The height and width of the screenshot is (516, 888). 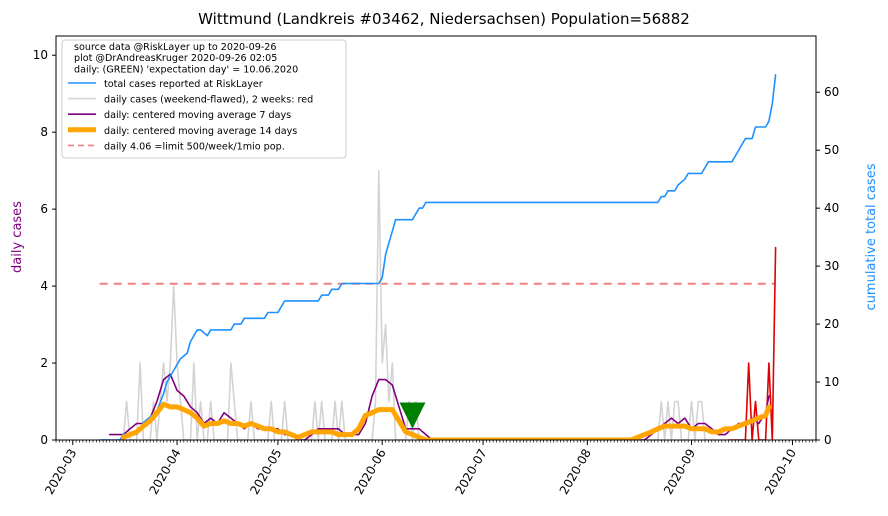 I want to click on expectation-day-marker, so click(x=412, y=415).